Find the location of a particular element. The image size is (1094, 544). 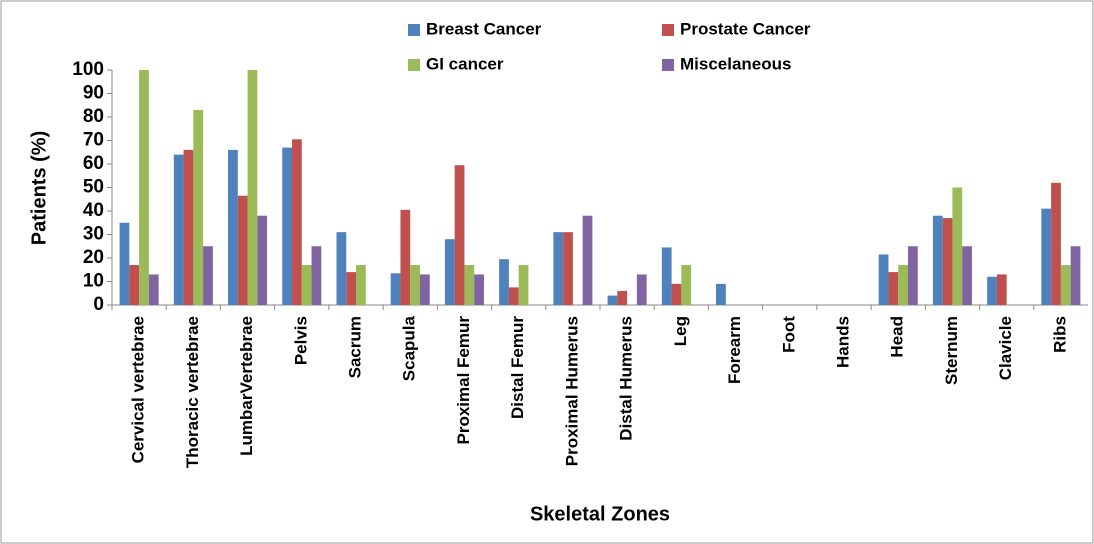

y-tick-label: 60 is located at coordinates (93, 163).